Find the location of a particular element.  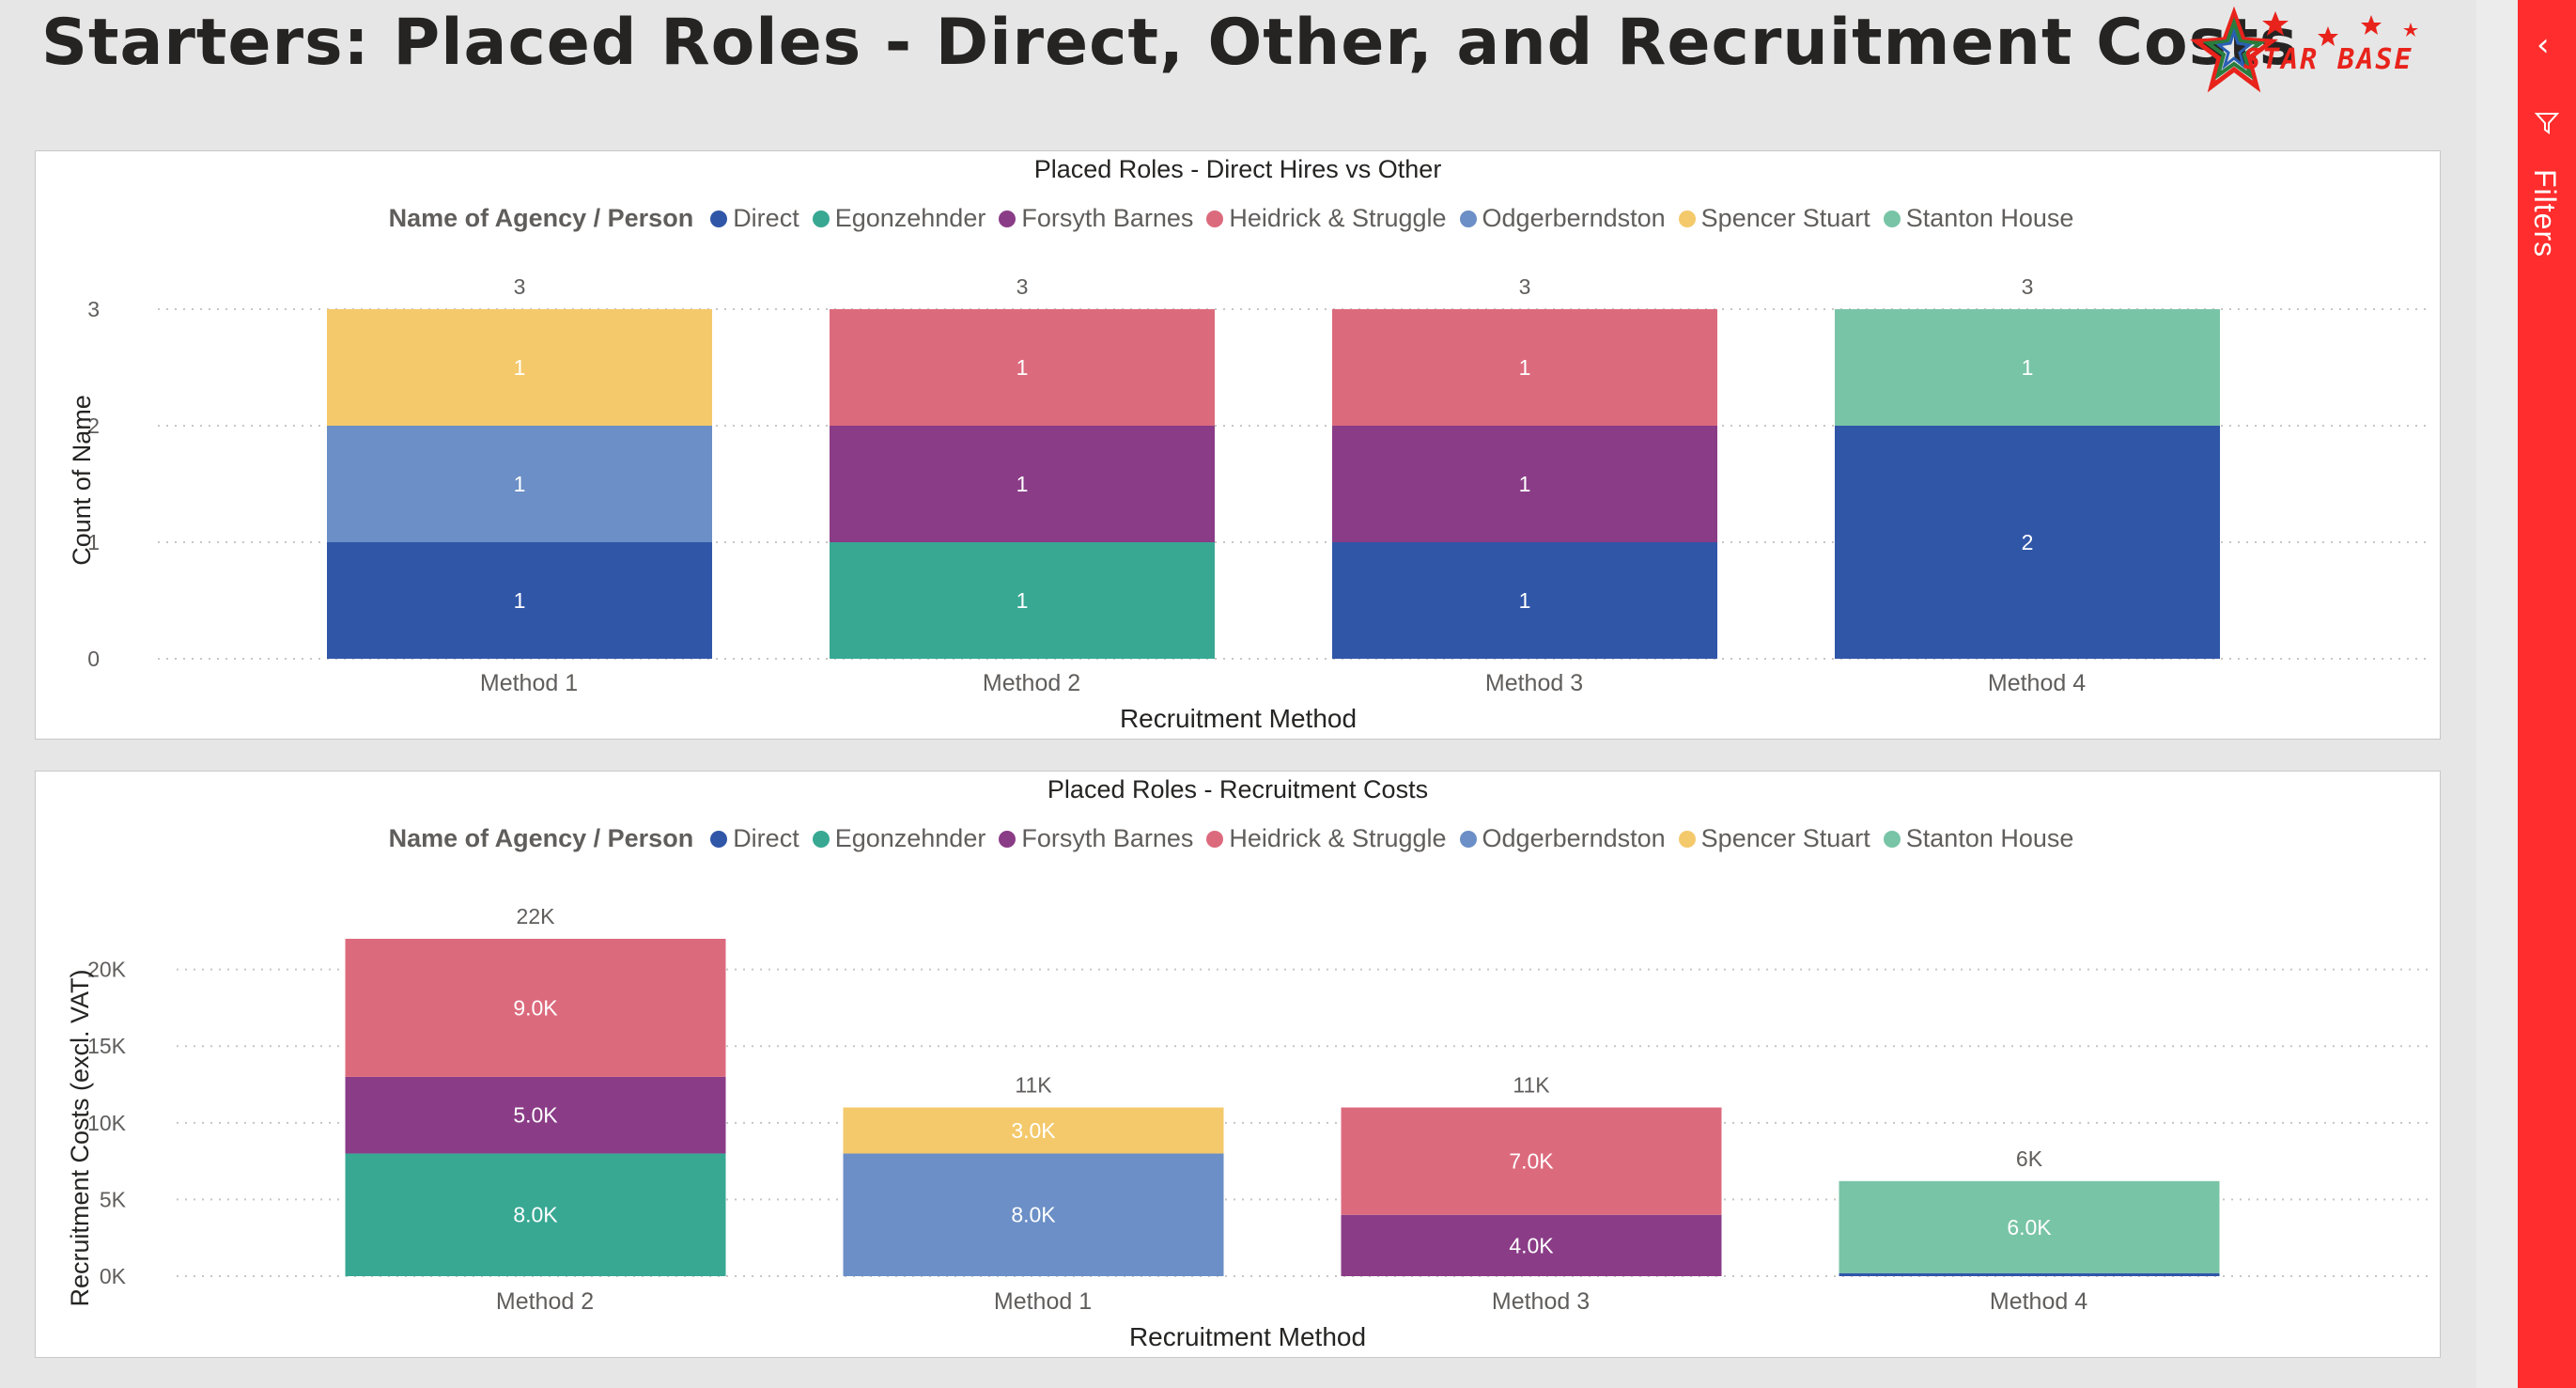

data-label: 2 is located at coordinates (2028, 542).